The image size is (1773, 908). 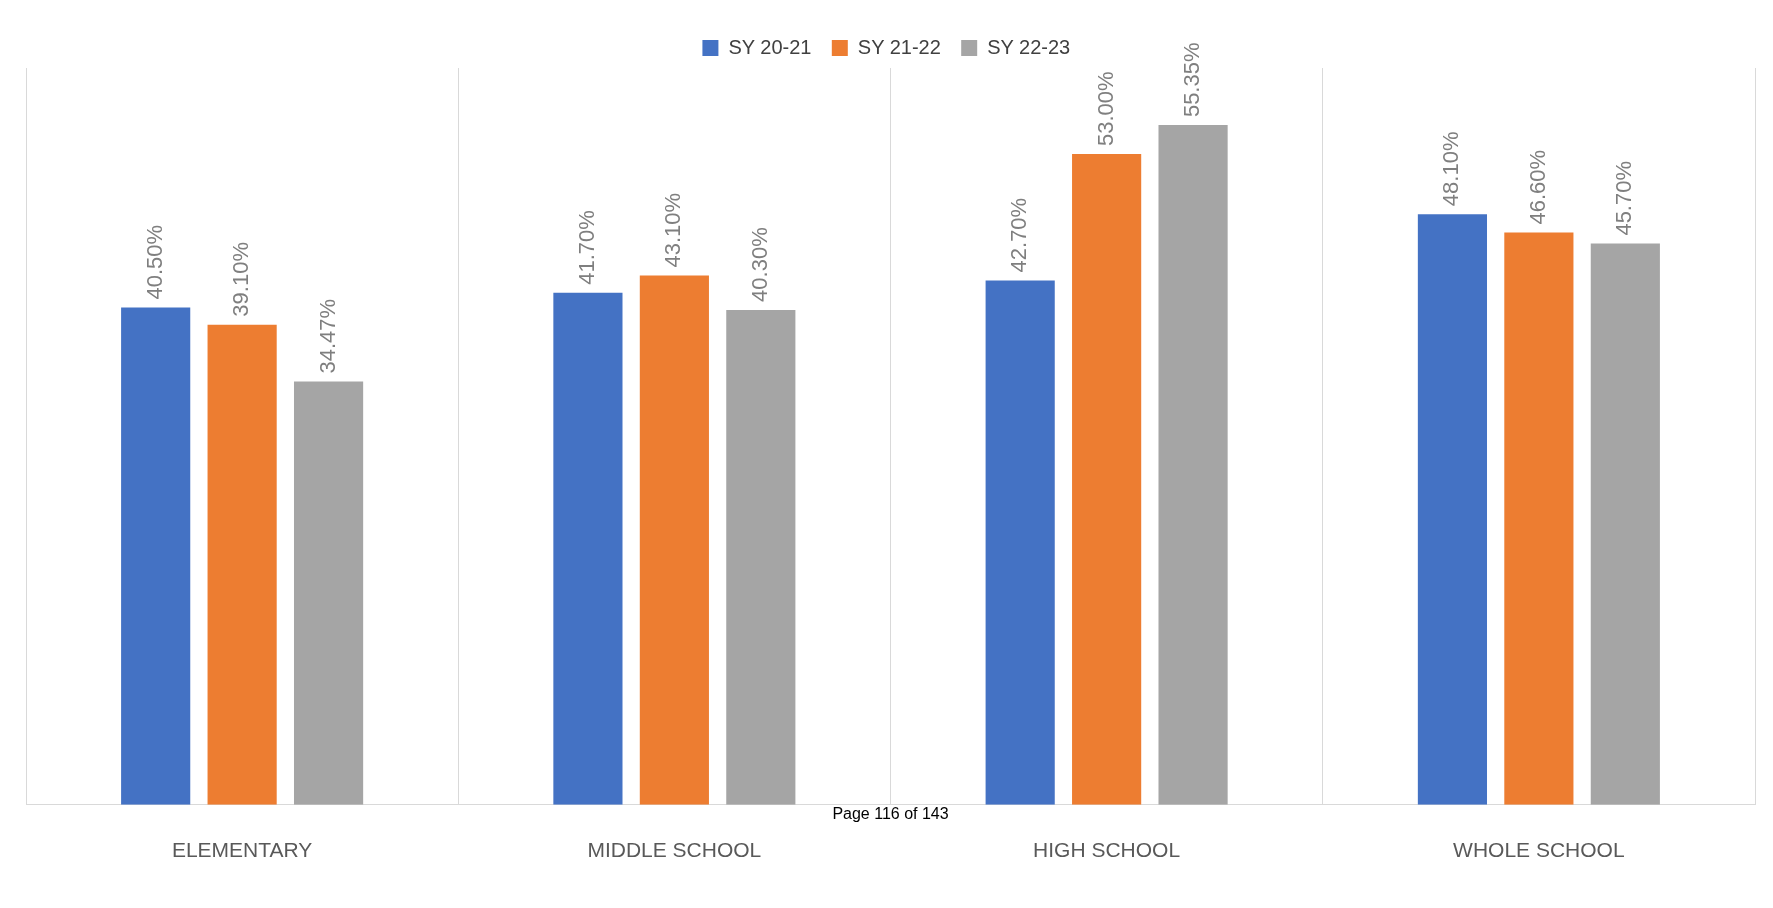 I want to click on data-label: 34.47%, so click(x=327, y=336).